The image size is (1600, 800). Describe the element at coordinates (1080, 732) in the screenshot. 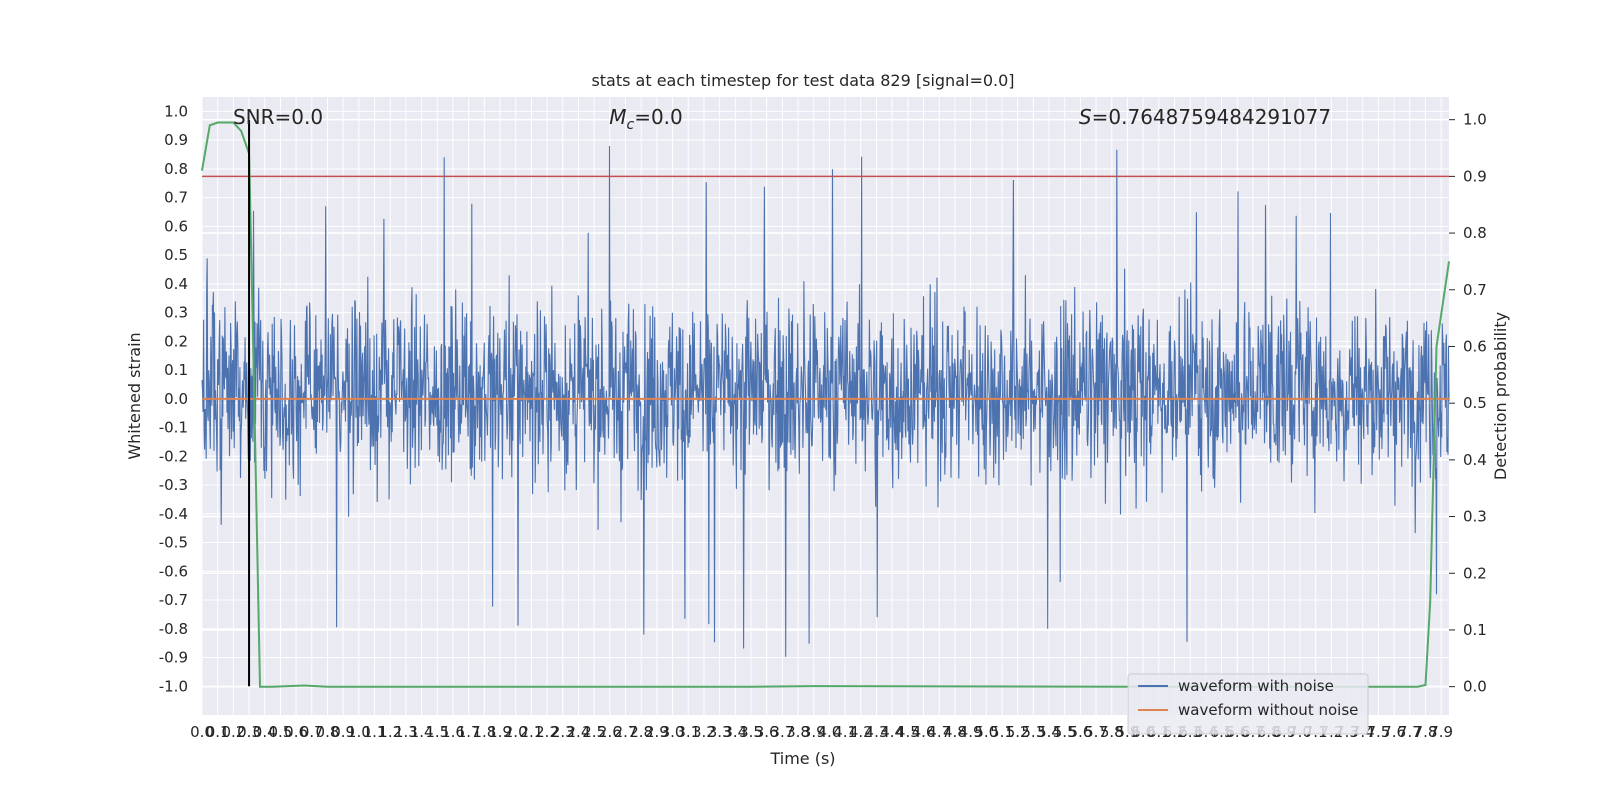

I see `x-tick-label: 5.6` at that location.